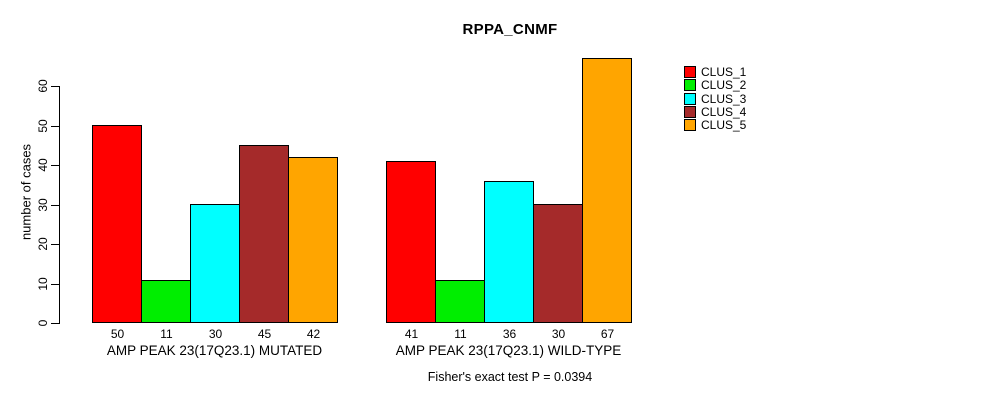 This screenshot has height=400, width=990. I want to click on x-axis-group-label: AMP PEAK 23(17Q23.1) MUTATED, so click(214, 350).